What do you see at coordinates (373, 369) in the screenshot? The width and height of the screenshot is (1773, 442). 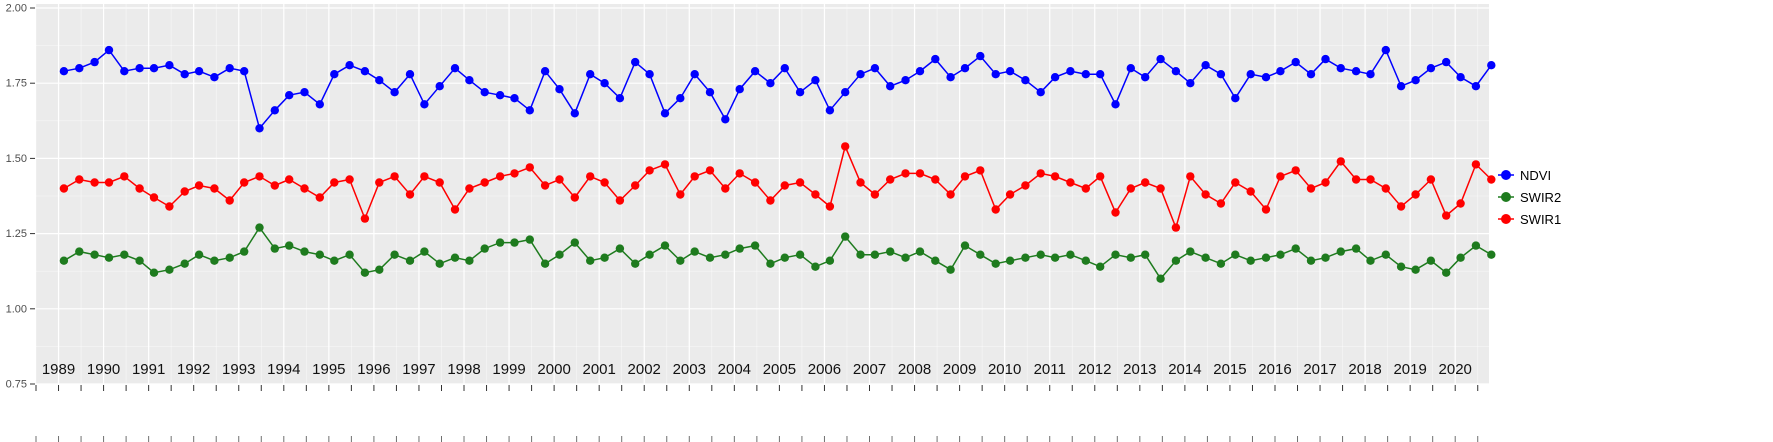 I see `x-tick-label: 1996` at bounding box center [373, 369].